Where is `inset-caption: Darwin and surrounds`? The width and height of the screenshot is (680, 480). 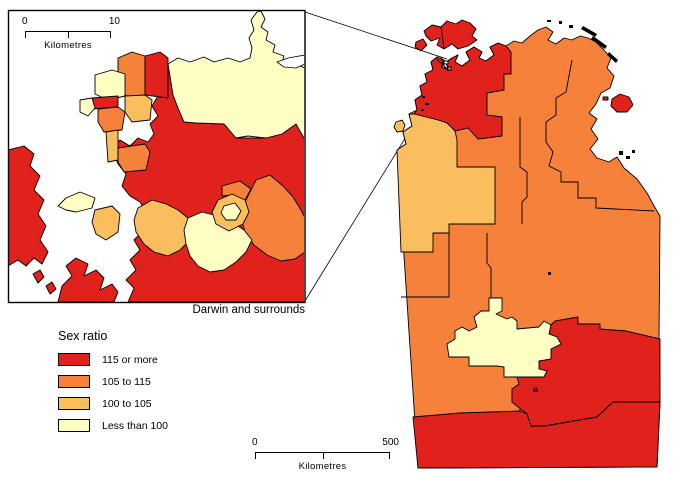 inset-caption: Darwin and surrounds is located at coordinates (248, 310).